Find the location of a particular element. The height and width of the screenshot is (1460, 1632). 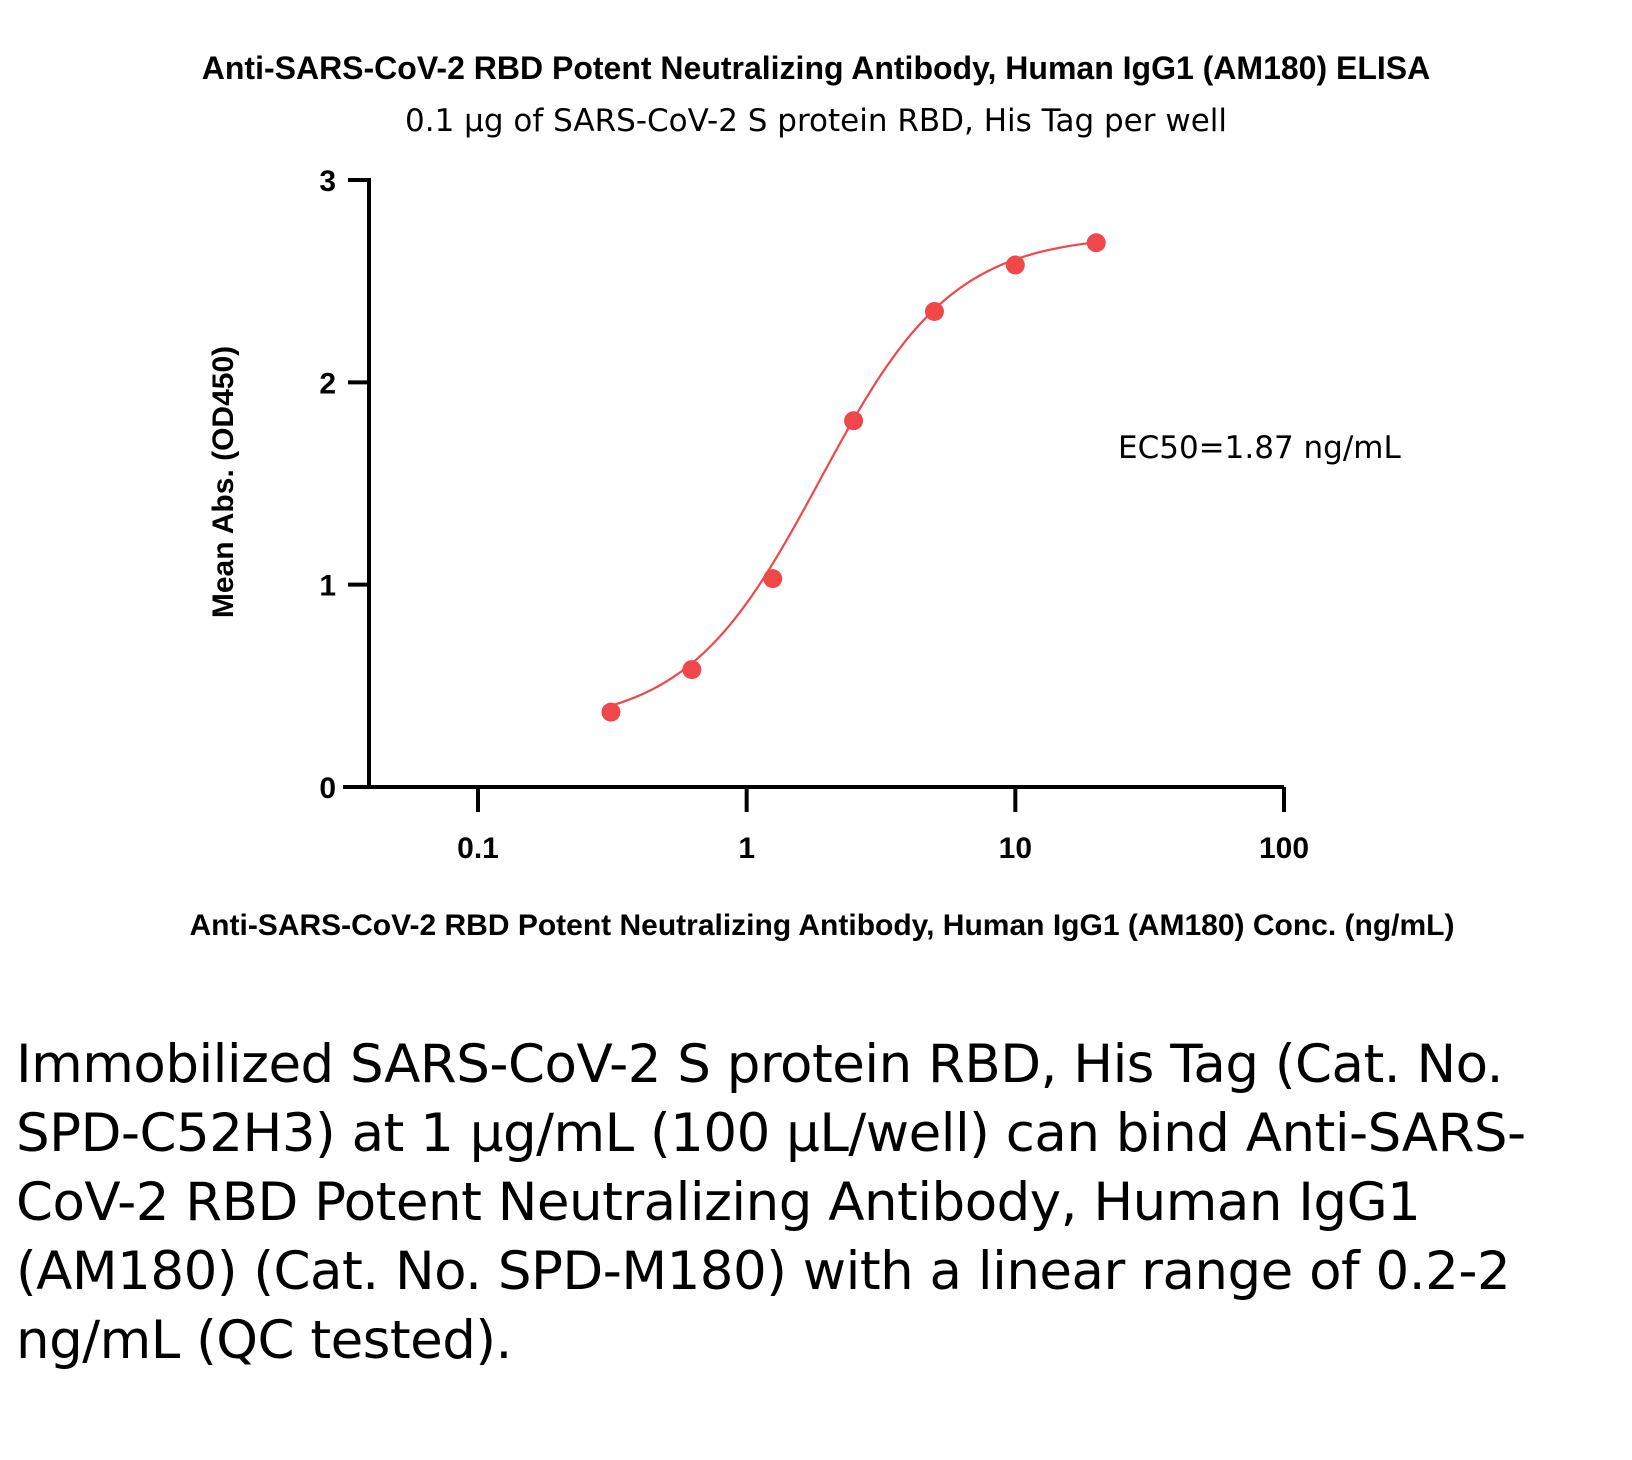

y-ticks: 0 1 2 3 is located at coordinates (344, 485).